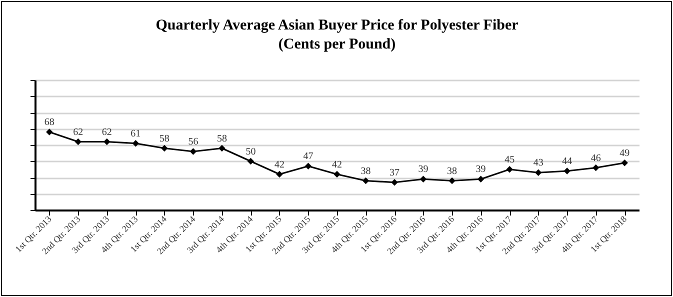  What do you see at coordinates (135, 134) in the screenshot?
I see `data-label: 61` at bounding box center [135, 134].